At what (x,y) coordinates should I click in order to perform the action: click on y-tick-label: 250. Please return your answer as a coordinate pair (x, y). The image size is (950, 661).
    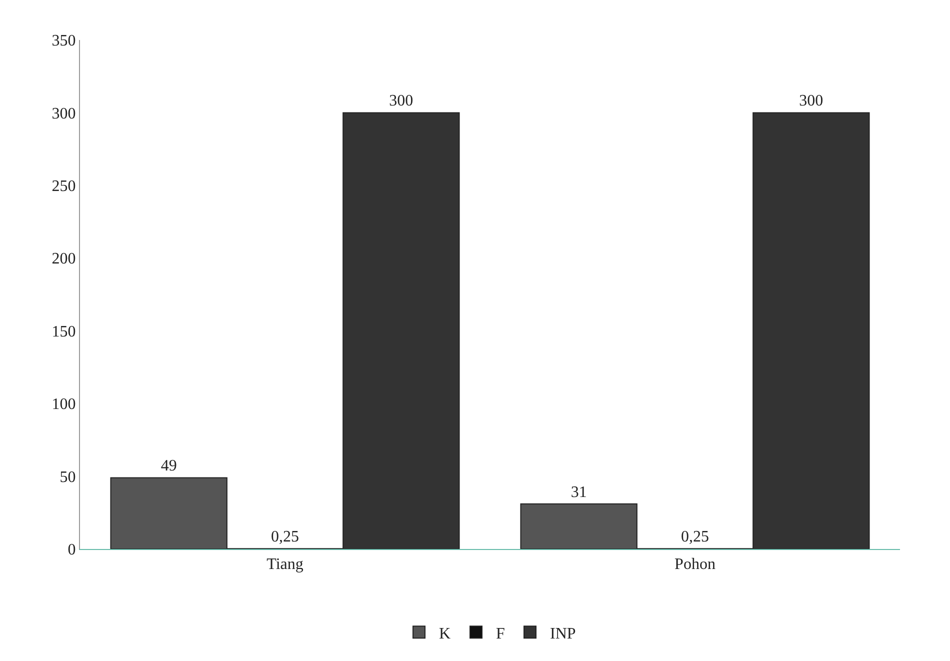
    Looking at the image, I should click on (64, 187).